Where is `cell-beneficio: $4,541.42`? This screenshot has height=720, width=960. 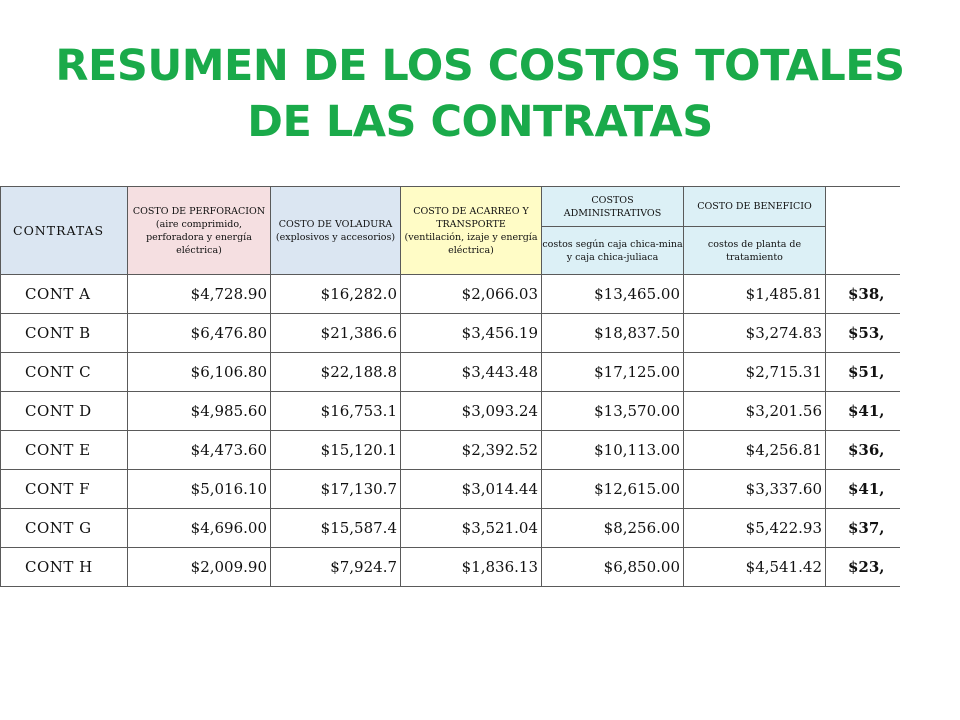
cell-beneficio: $4,541.42 is located at coordinates (754, 567).